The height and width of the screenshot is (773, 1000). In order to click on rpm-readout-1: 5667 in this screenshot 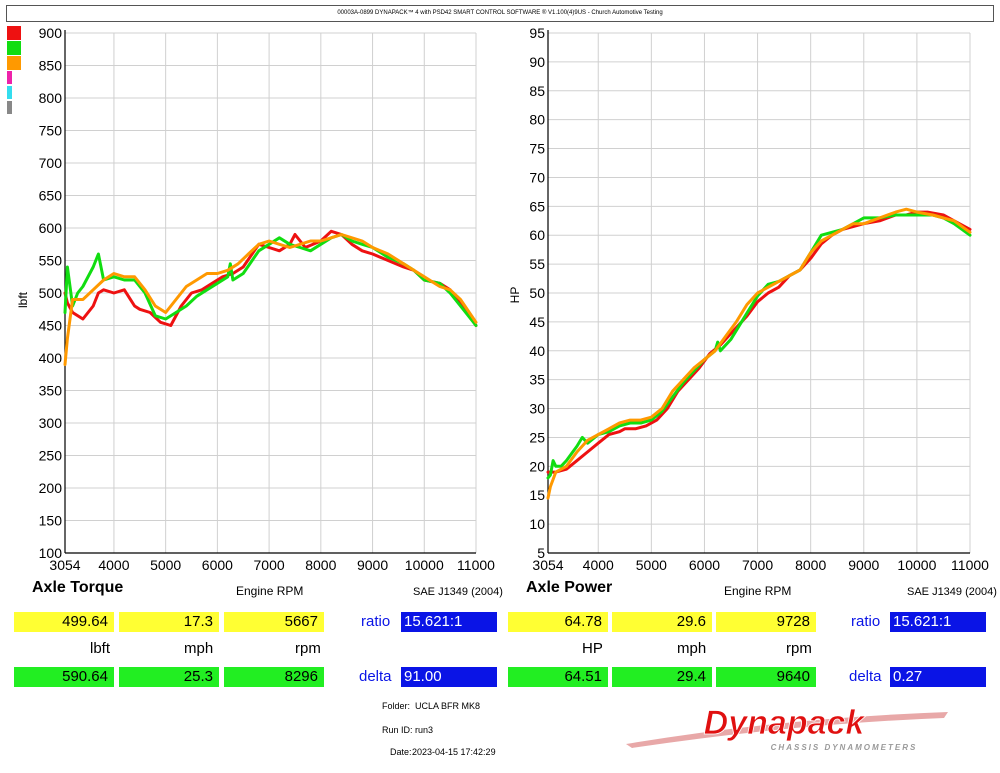, I will do `click(274, 622)`.